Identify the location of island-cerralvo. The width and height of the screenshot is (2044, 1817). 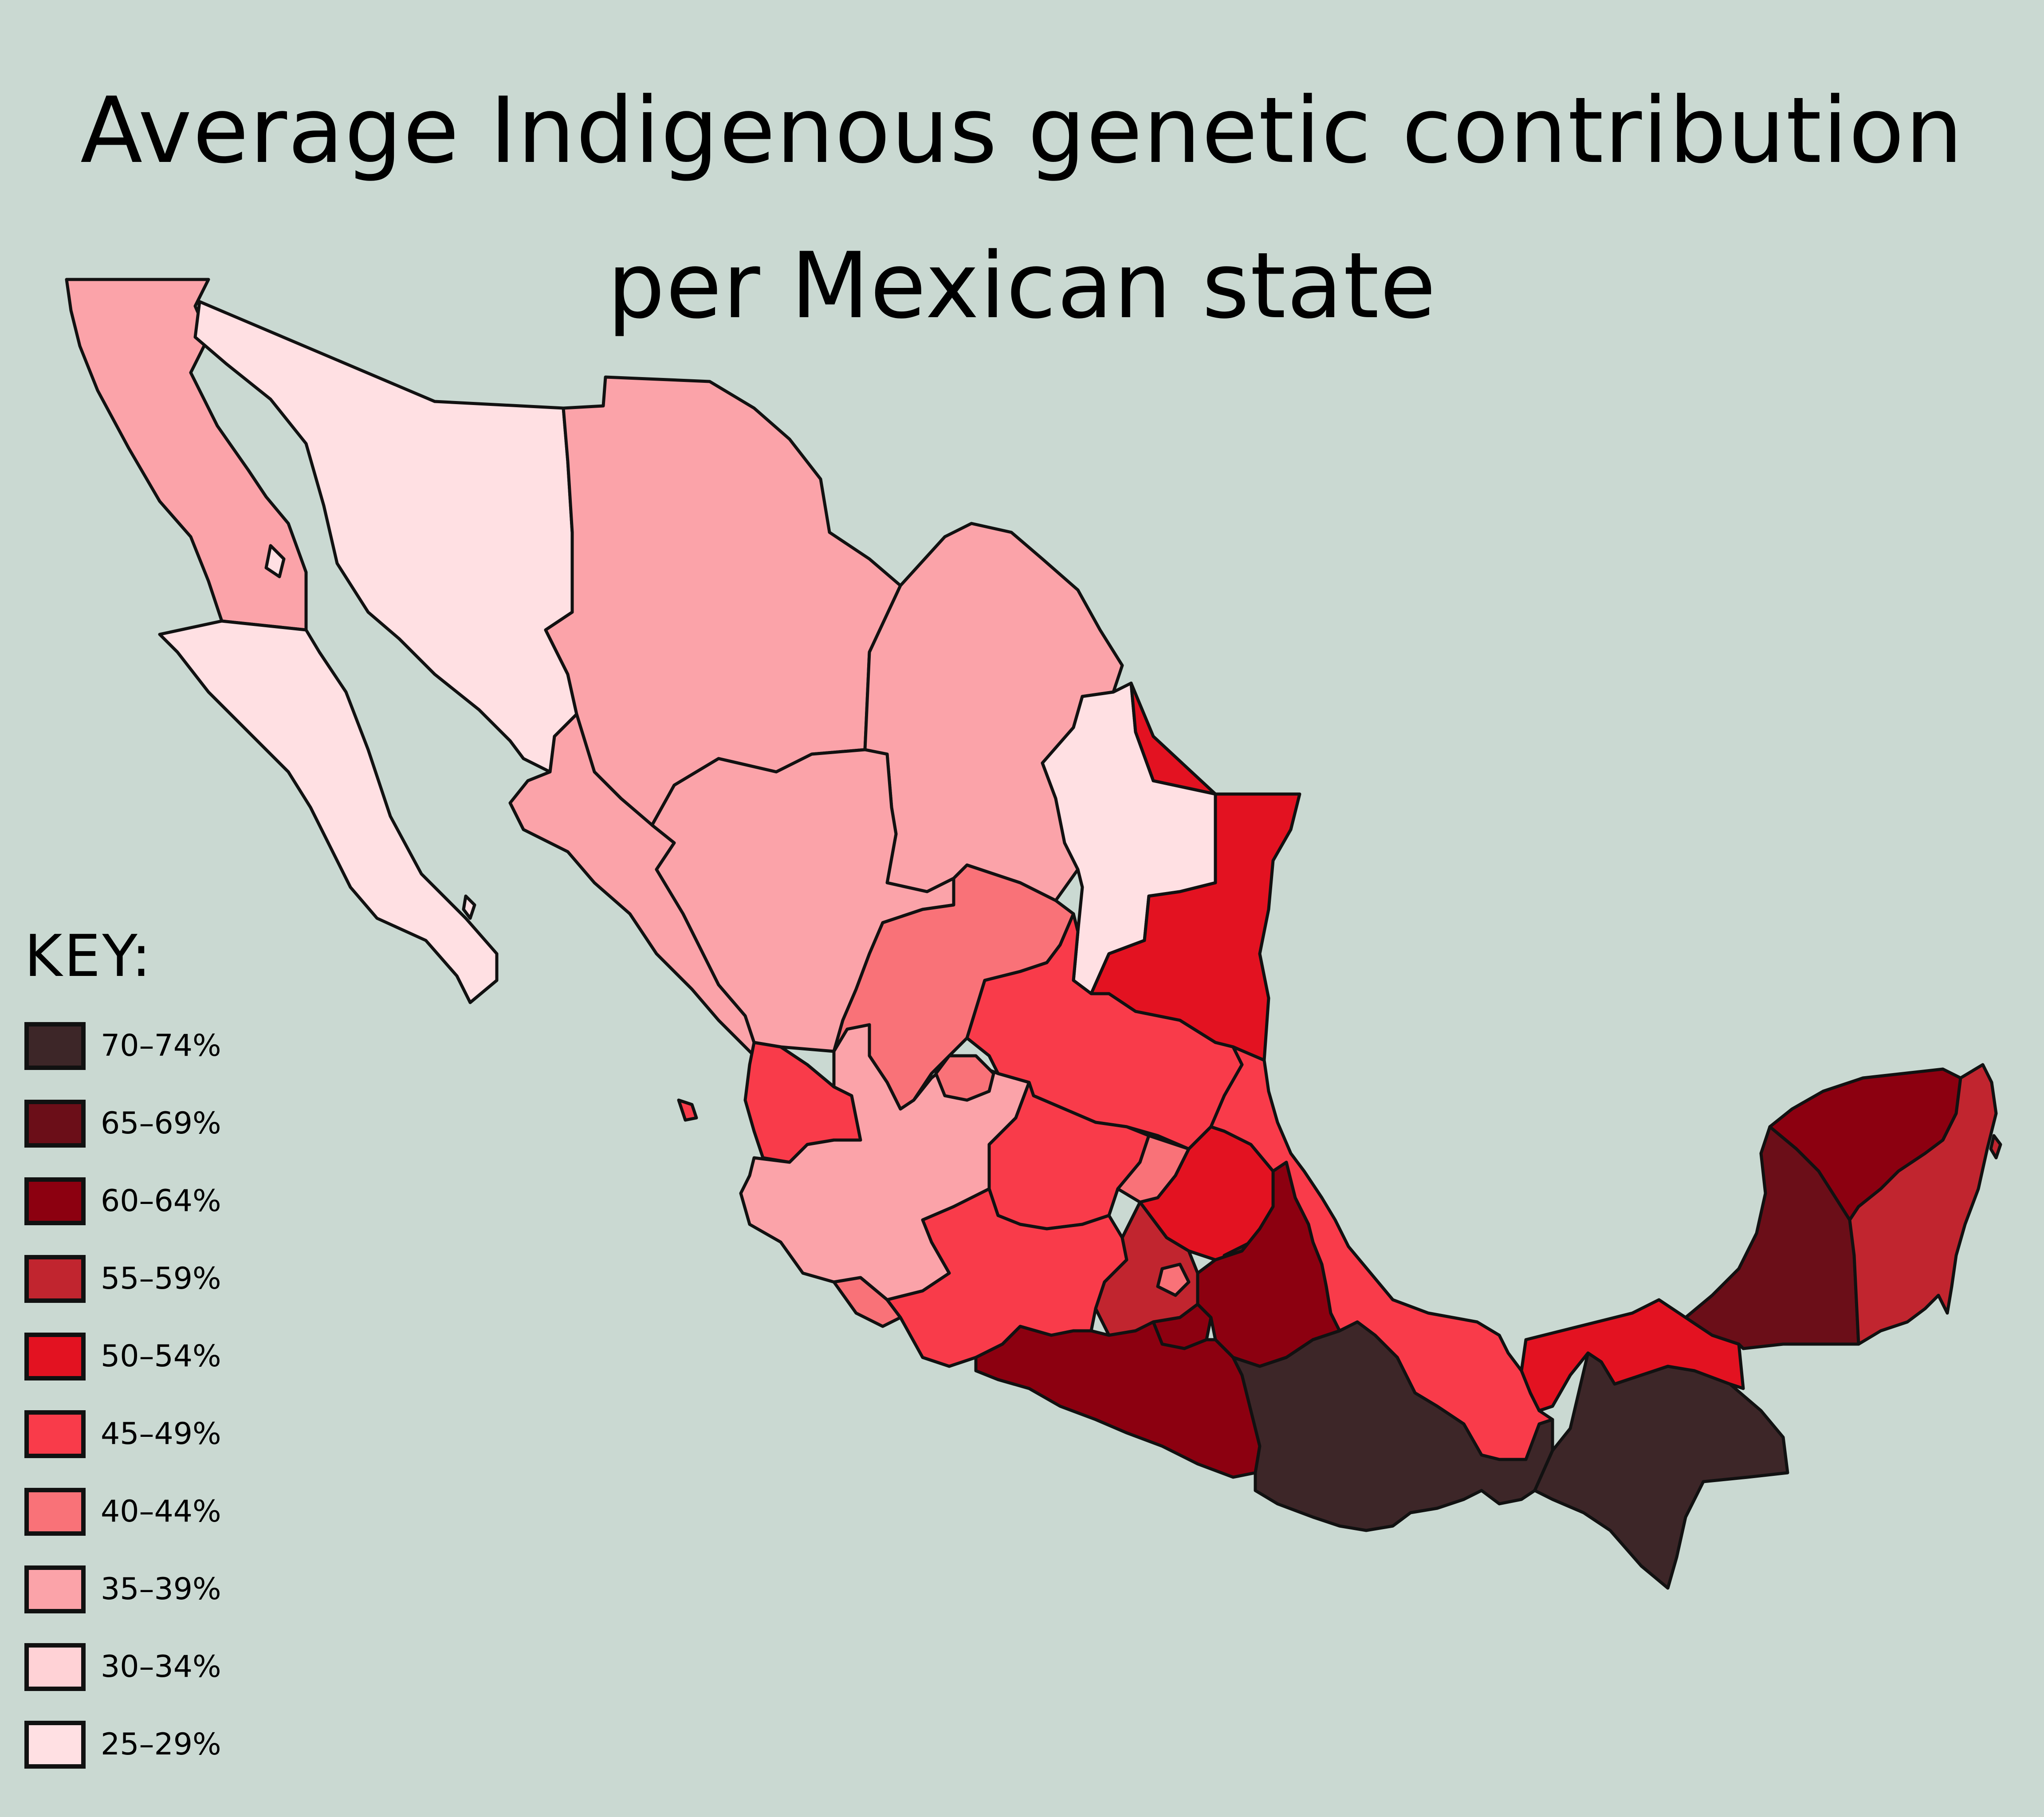
(469, 907).